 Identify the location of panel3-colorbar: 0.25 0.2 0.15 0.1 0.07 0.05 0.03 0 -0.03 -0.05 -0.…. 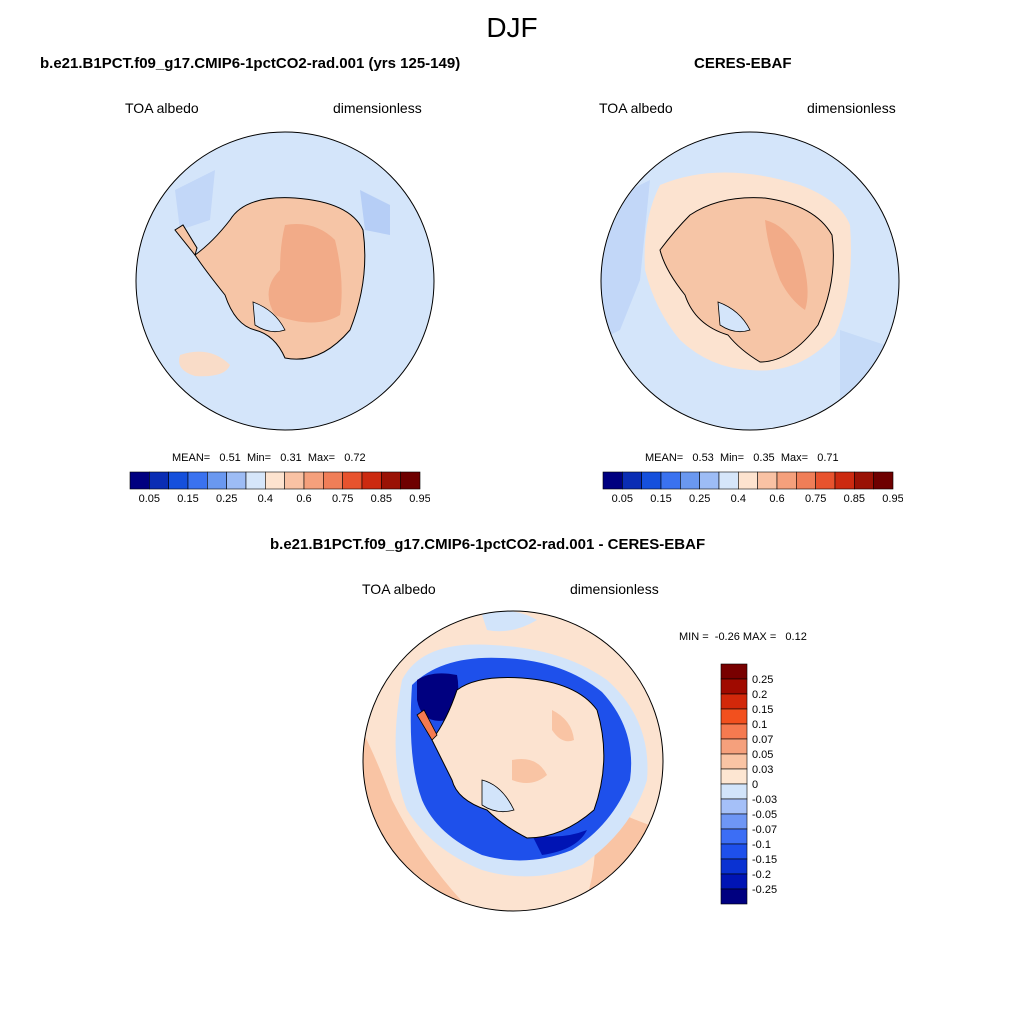
(748, 784).